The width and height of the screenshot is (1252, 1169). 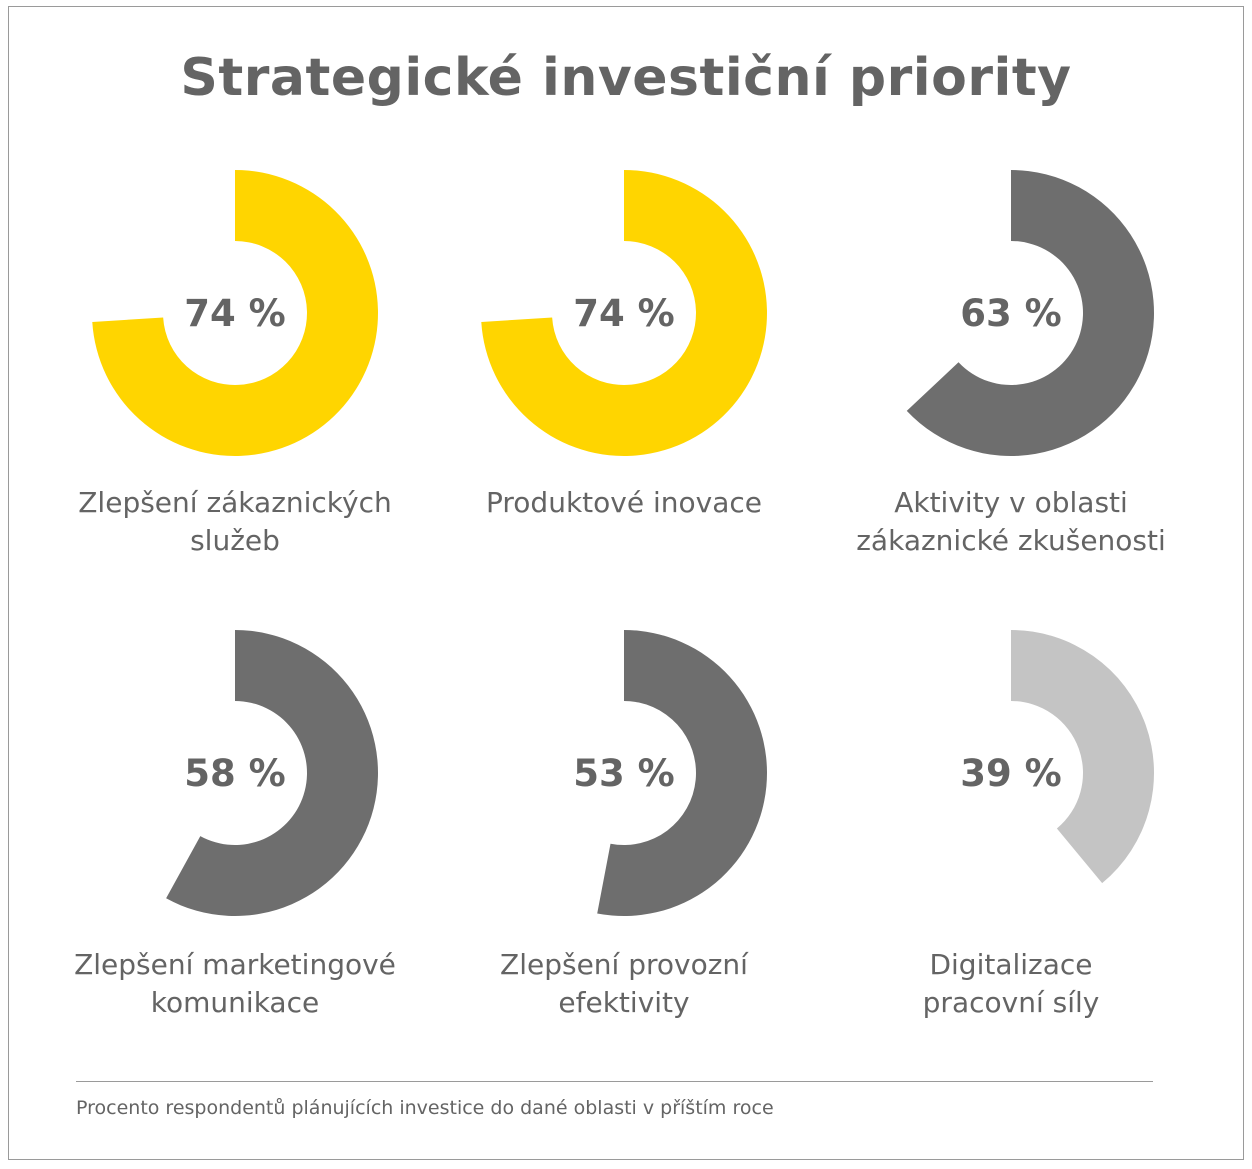 I want to click on category-label-line: služeb, so click(x=235, y=540).